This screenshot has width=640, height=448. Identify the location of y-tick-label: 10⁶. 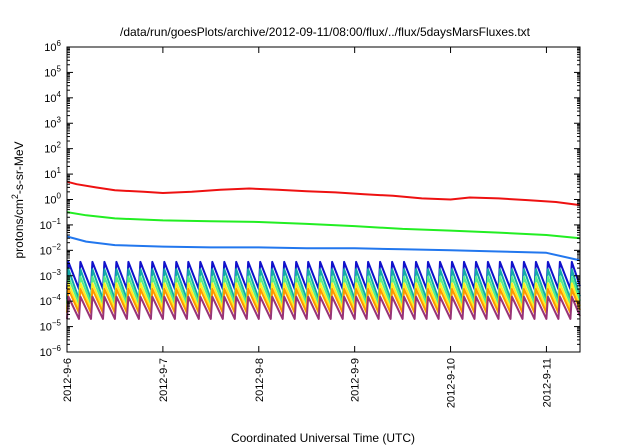
(52, 46).